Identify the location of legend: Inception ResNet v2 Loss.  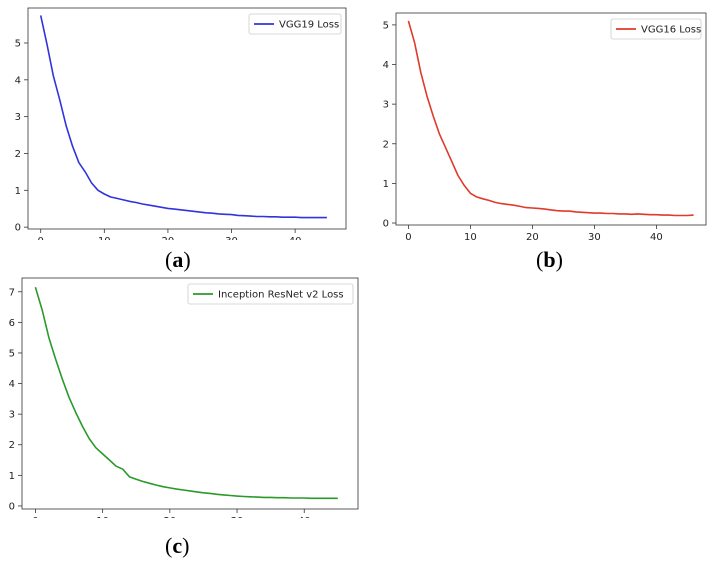
(270, 294).